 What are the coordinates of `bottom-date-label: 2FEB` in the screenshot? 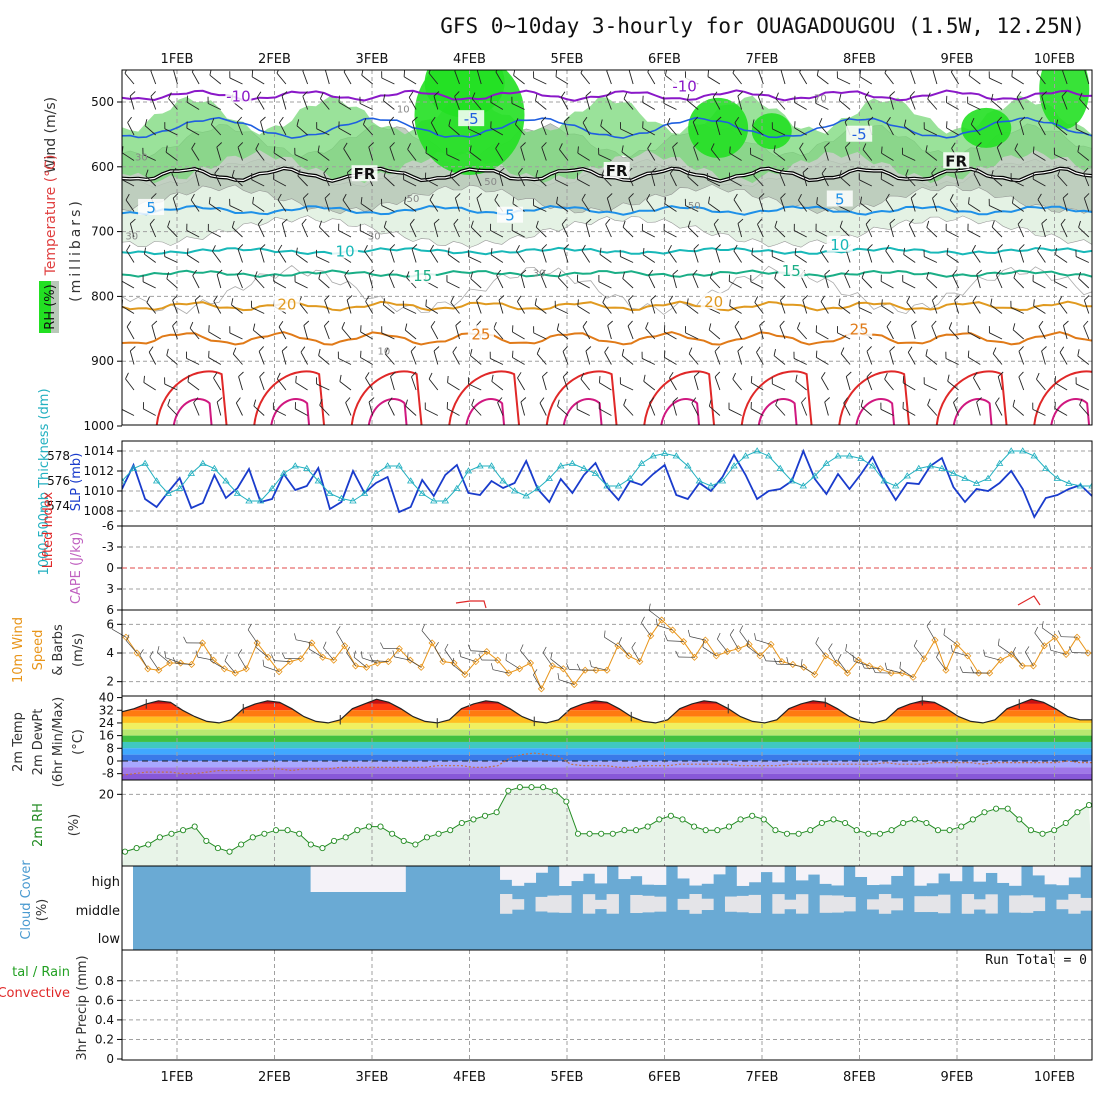 It's located at (274, 1077).